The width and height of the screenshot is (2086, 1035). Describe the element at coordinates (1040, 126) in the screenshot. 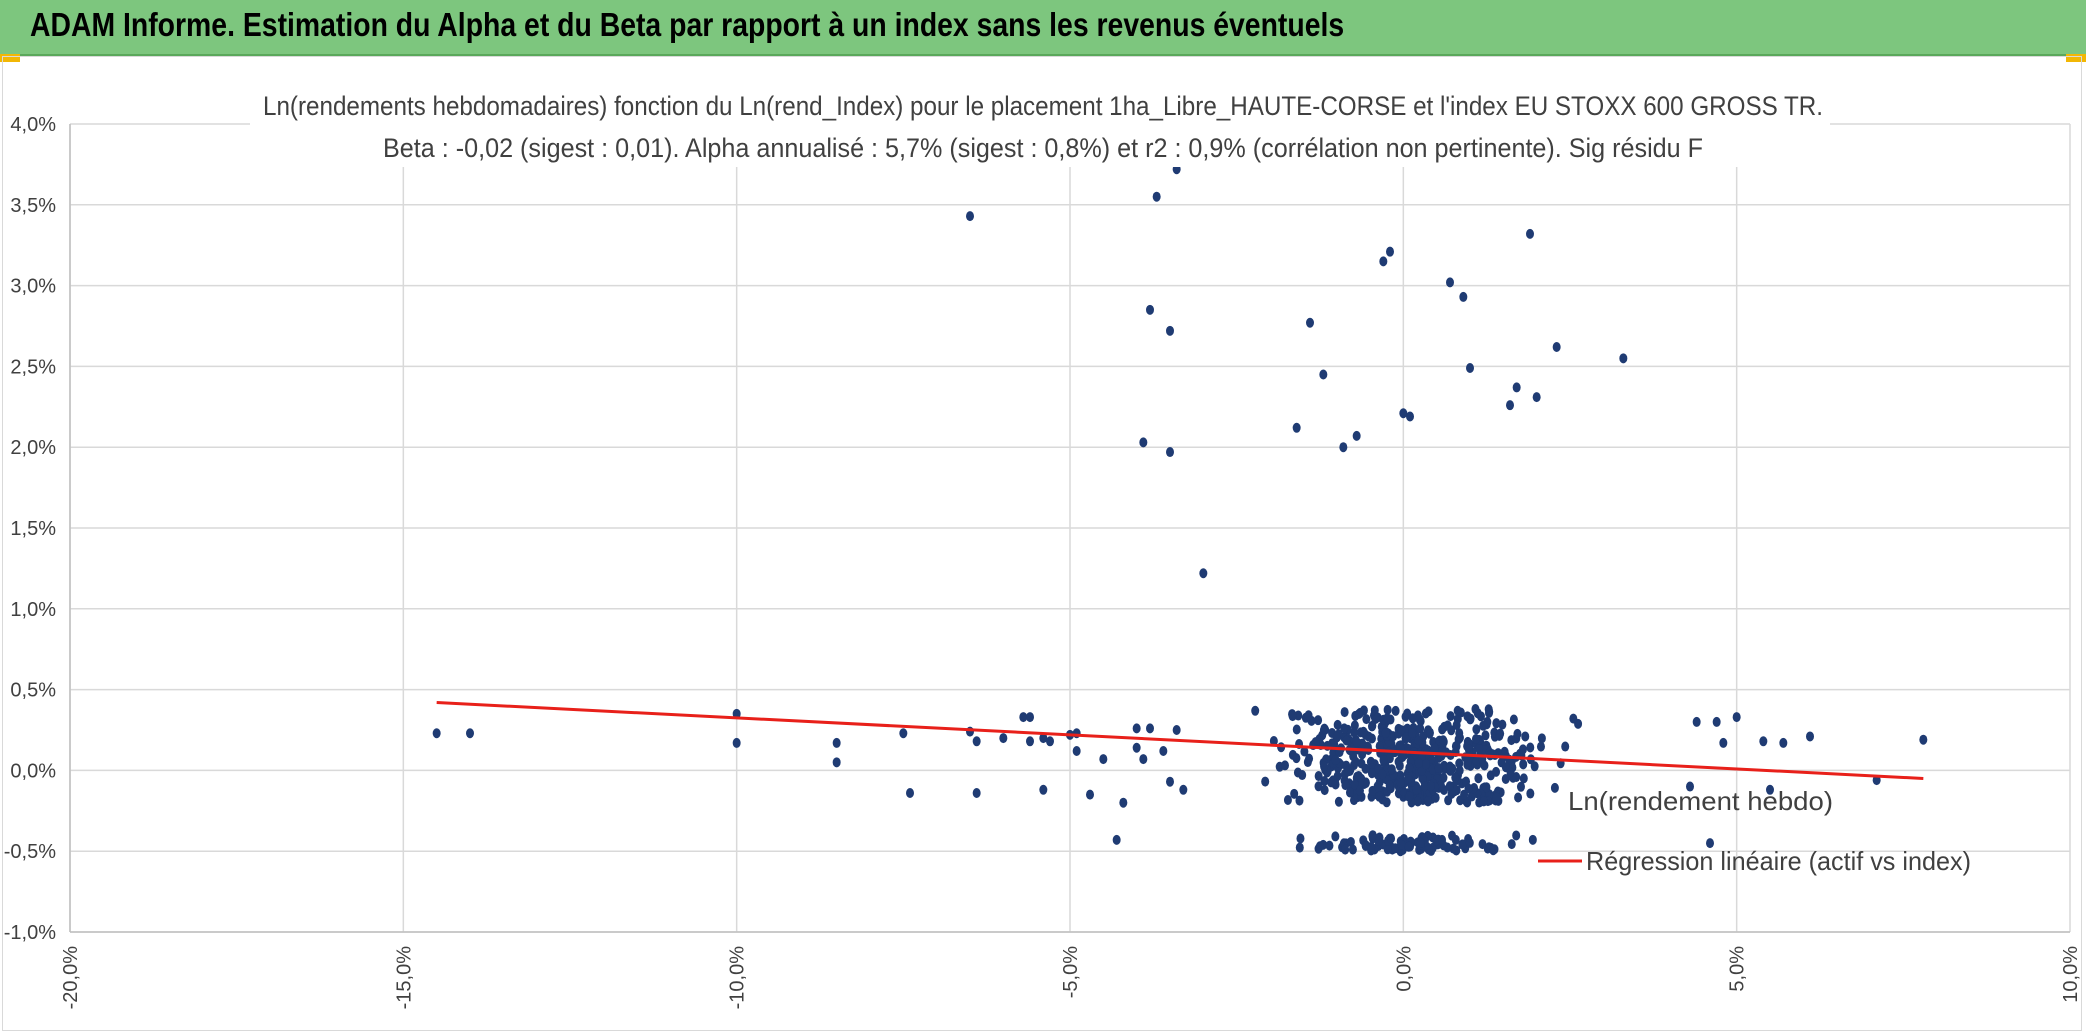

I see `title-background` at that location.